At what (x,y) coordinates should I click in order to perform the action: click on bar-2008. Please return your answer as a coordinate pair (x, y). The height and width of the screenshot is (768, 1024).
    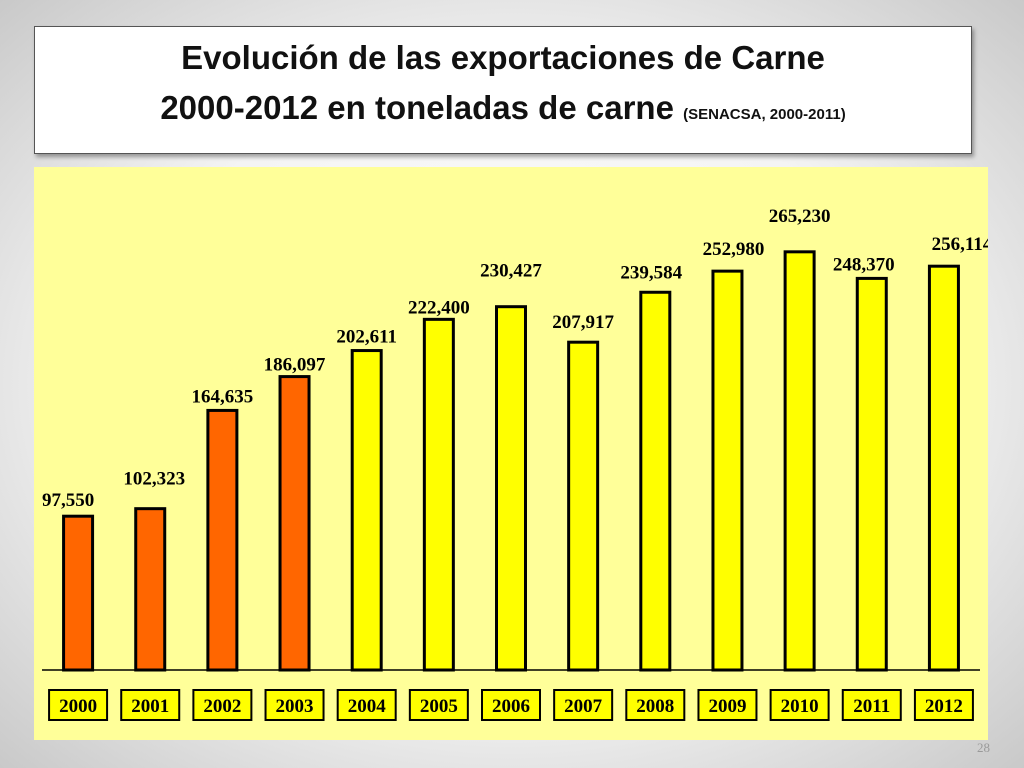
    Looking at the image, I should click on (655, 481).